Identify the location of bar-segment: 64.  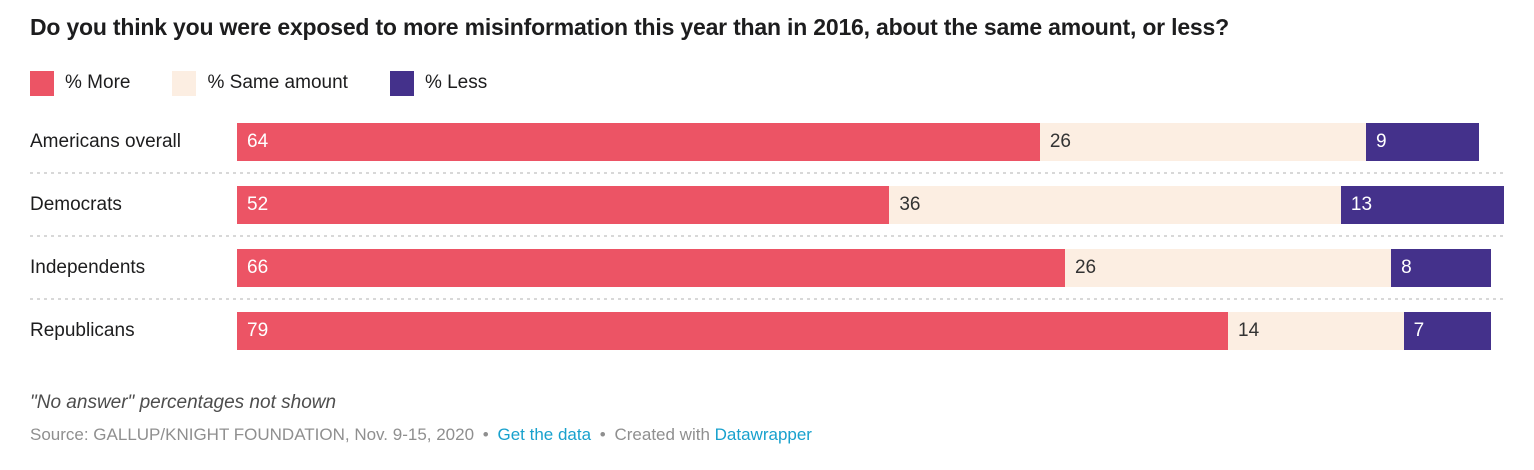
(638, 142).